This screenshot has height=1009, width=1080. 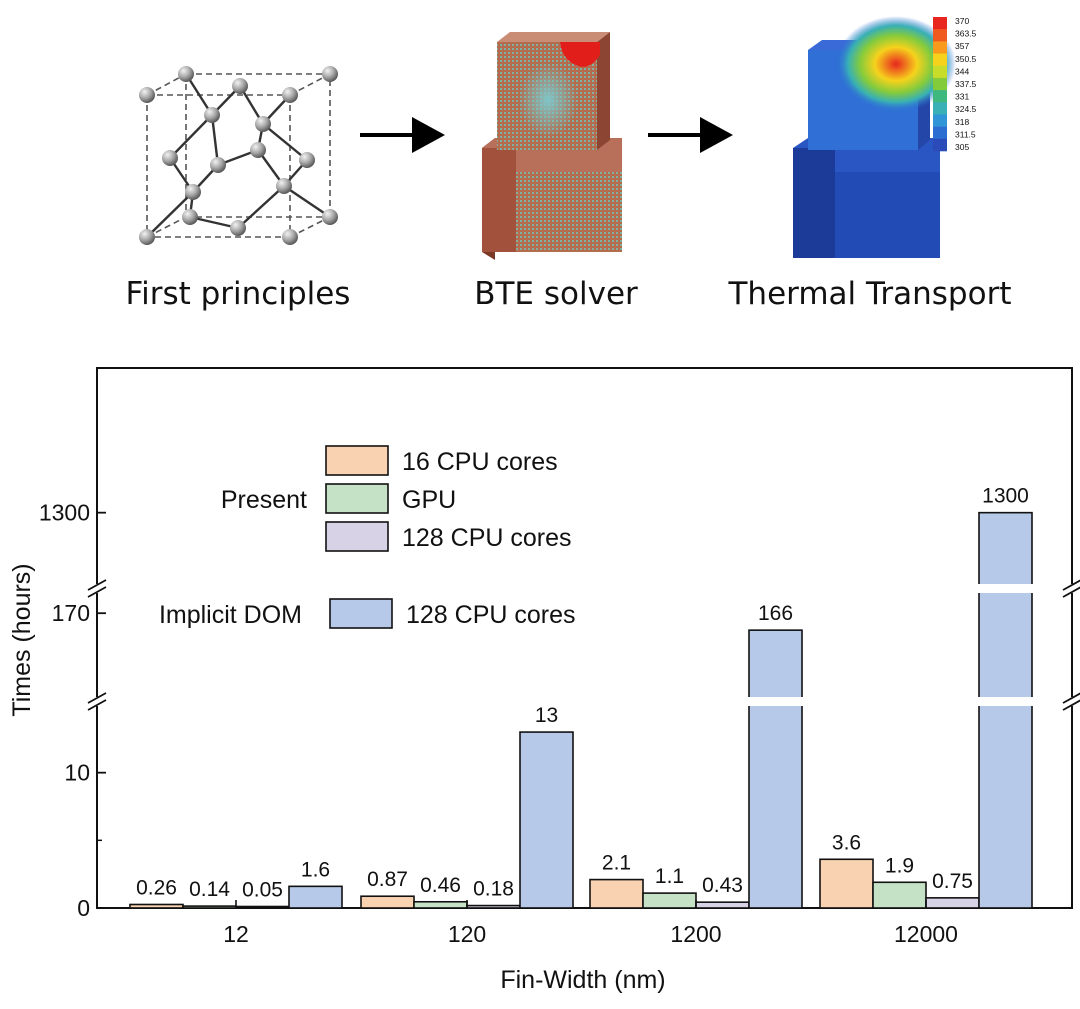 What do you see at coordinates (493, 889) in the screenshot?
I see `data-label: 0.18` at bounding box center [493, 889].